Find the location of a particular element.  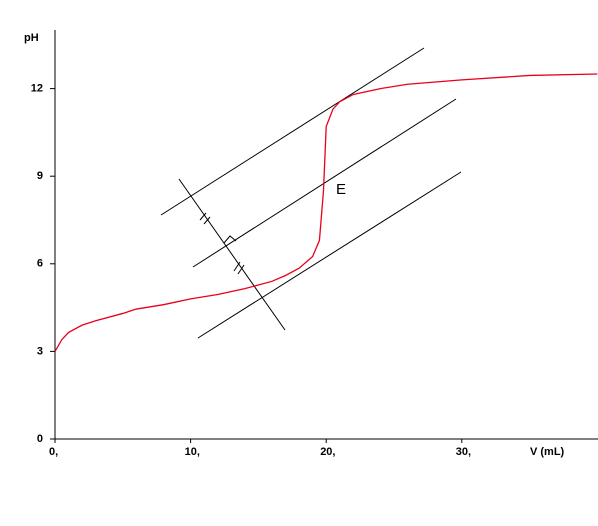

median-line is located at coordinates (324, 183).